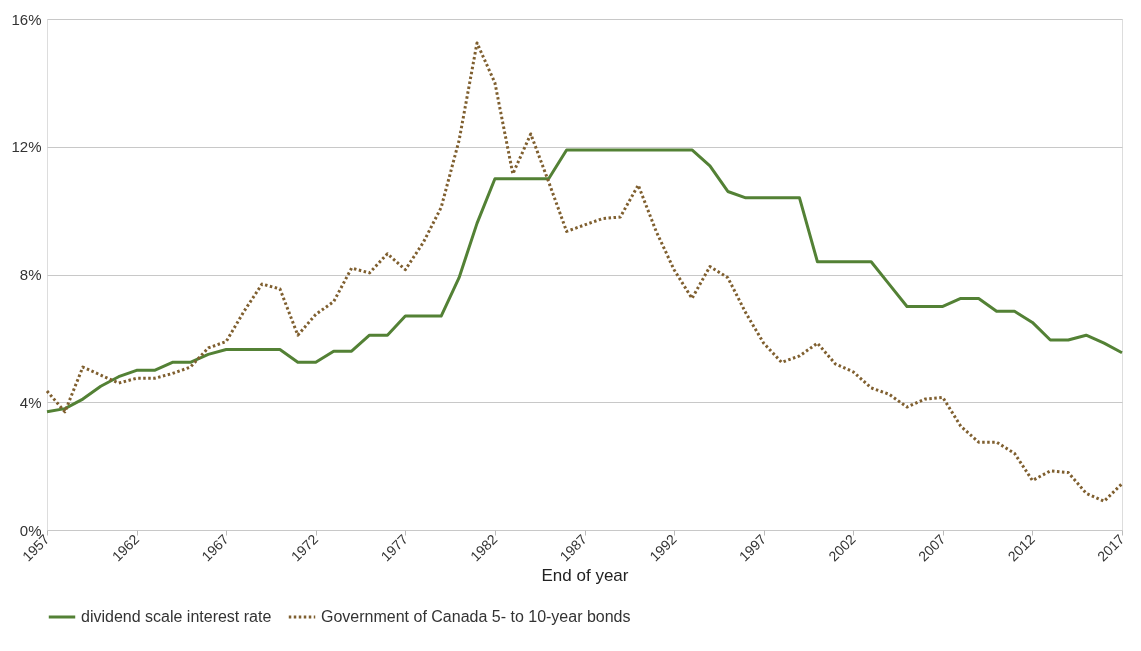  Describe the element at coordinates (176, 616) in the screenshot. I see `legend-label: dividend scale interest rate` at that location.